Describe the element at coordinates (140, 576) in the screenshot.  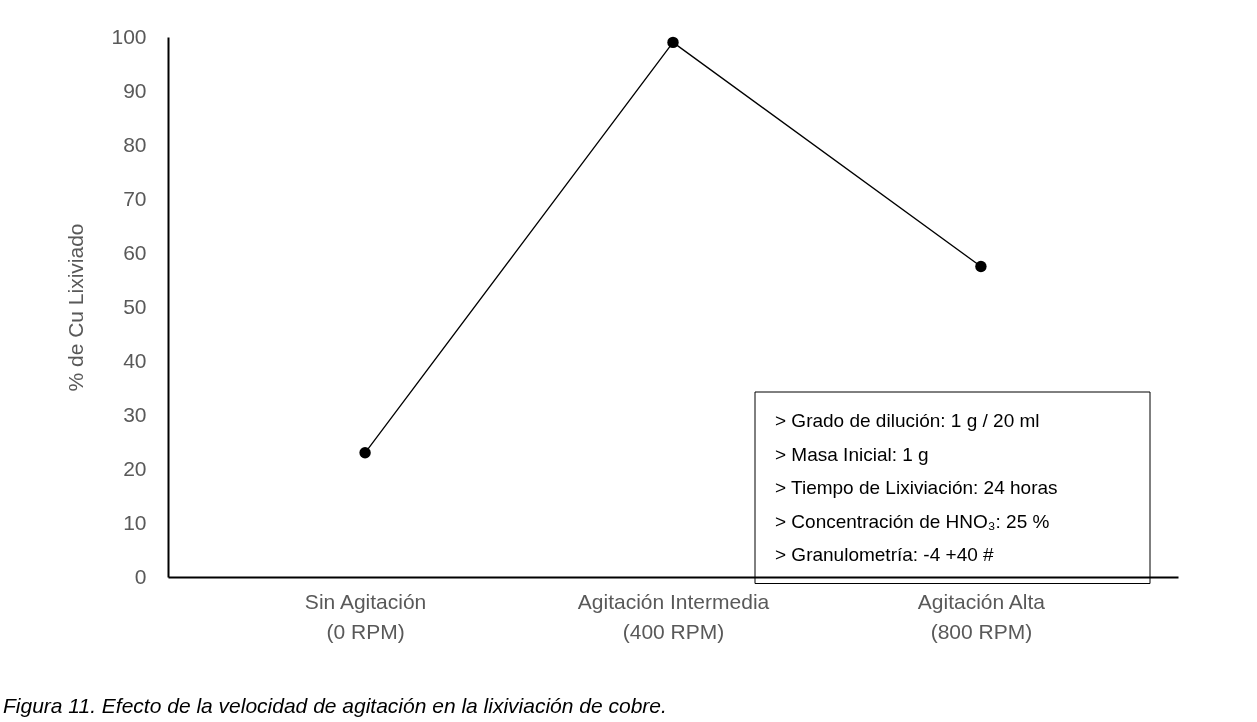
I see `y-tick-label: 0` at that location.